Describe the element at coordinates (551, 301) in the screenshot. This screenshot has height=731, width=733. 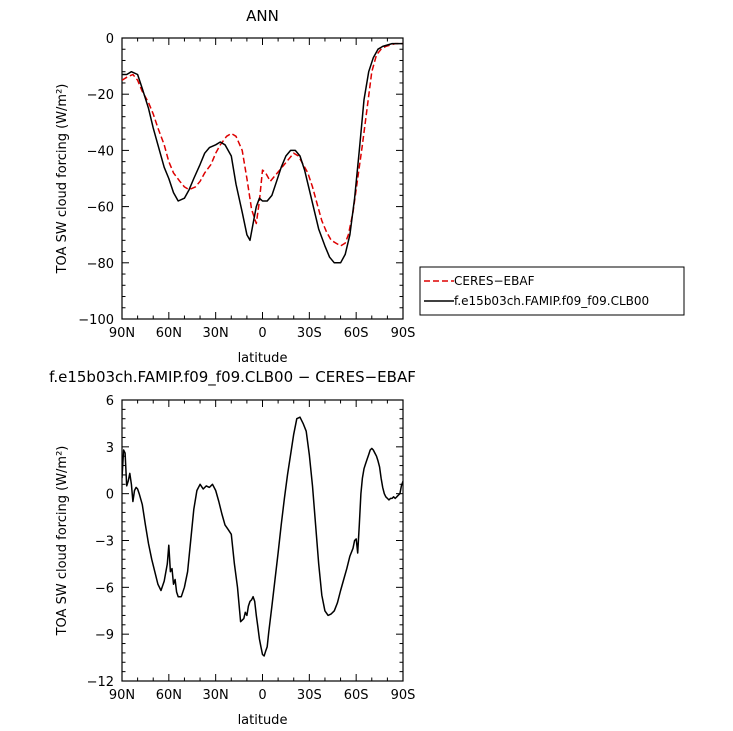
I see `legend-label: f.e15b03ch.FAMIP.f09_f09.CLB00` at that location.